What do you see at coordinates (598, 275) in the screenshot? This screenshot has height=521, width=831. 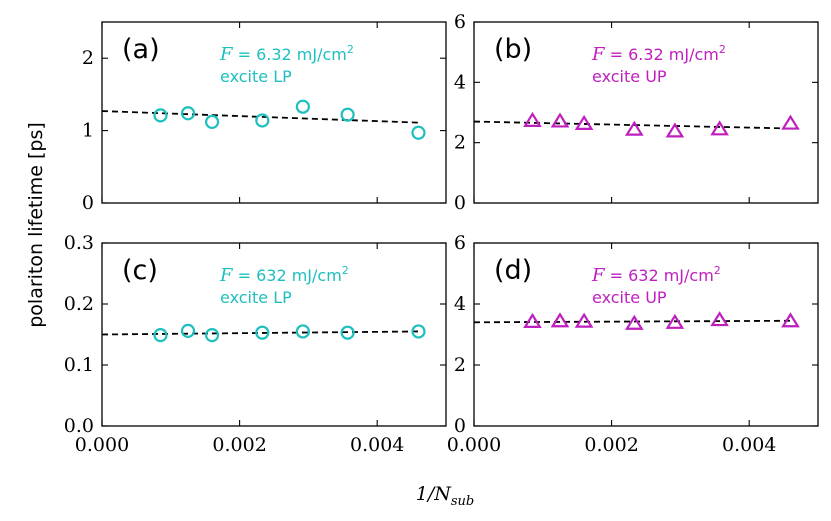 I see `panel-d-fluence-symbol: F` at bounding box center [598, 275].